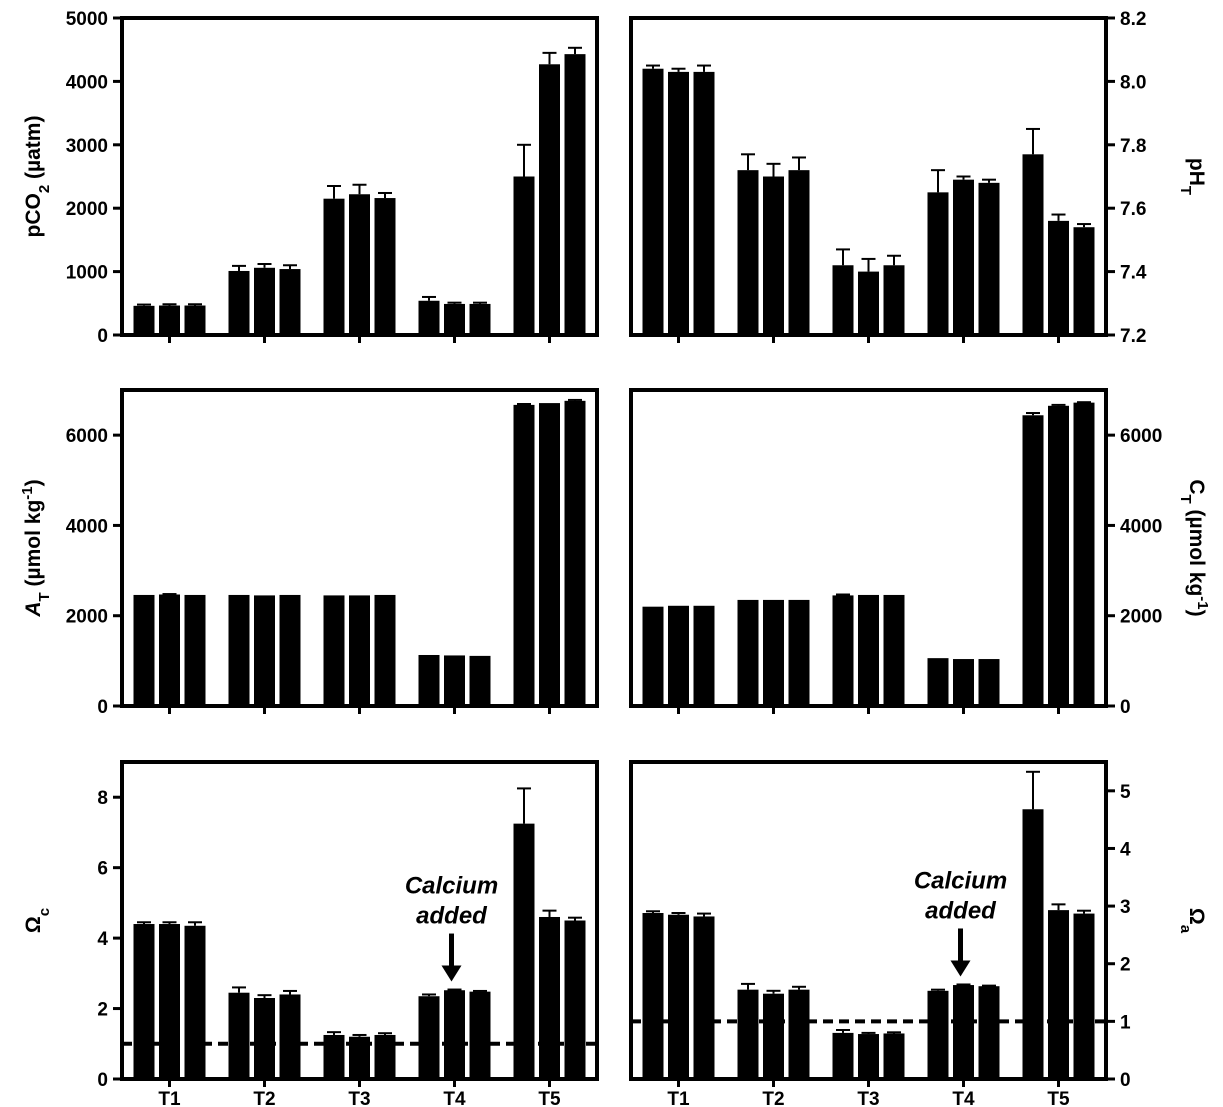 This screenshot has width=1223, height=1107. Describe the element at coordinates (1186, 929) in the screenshot. I see `y-axis-label-sub: a` at that location.